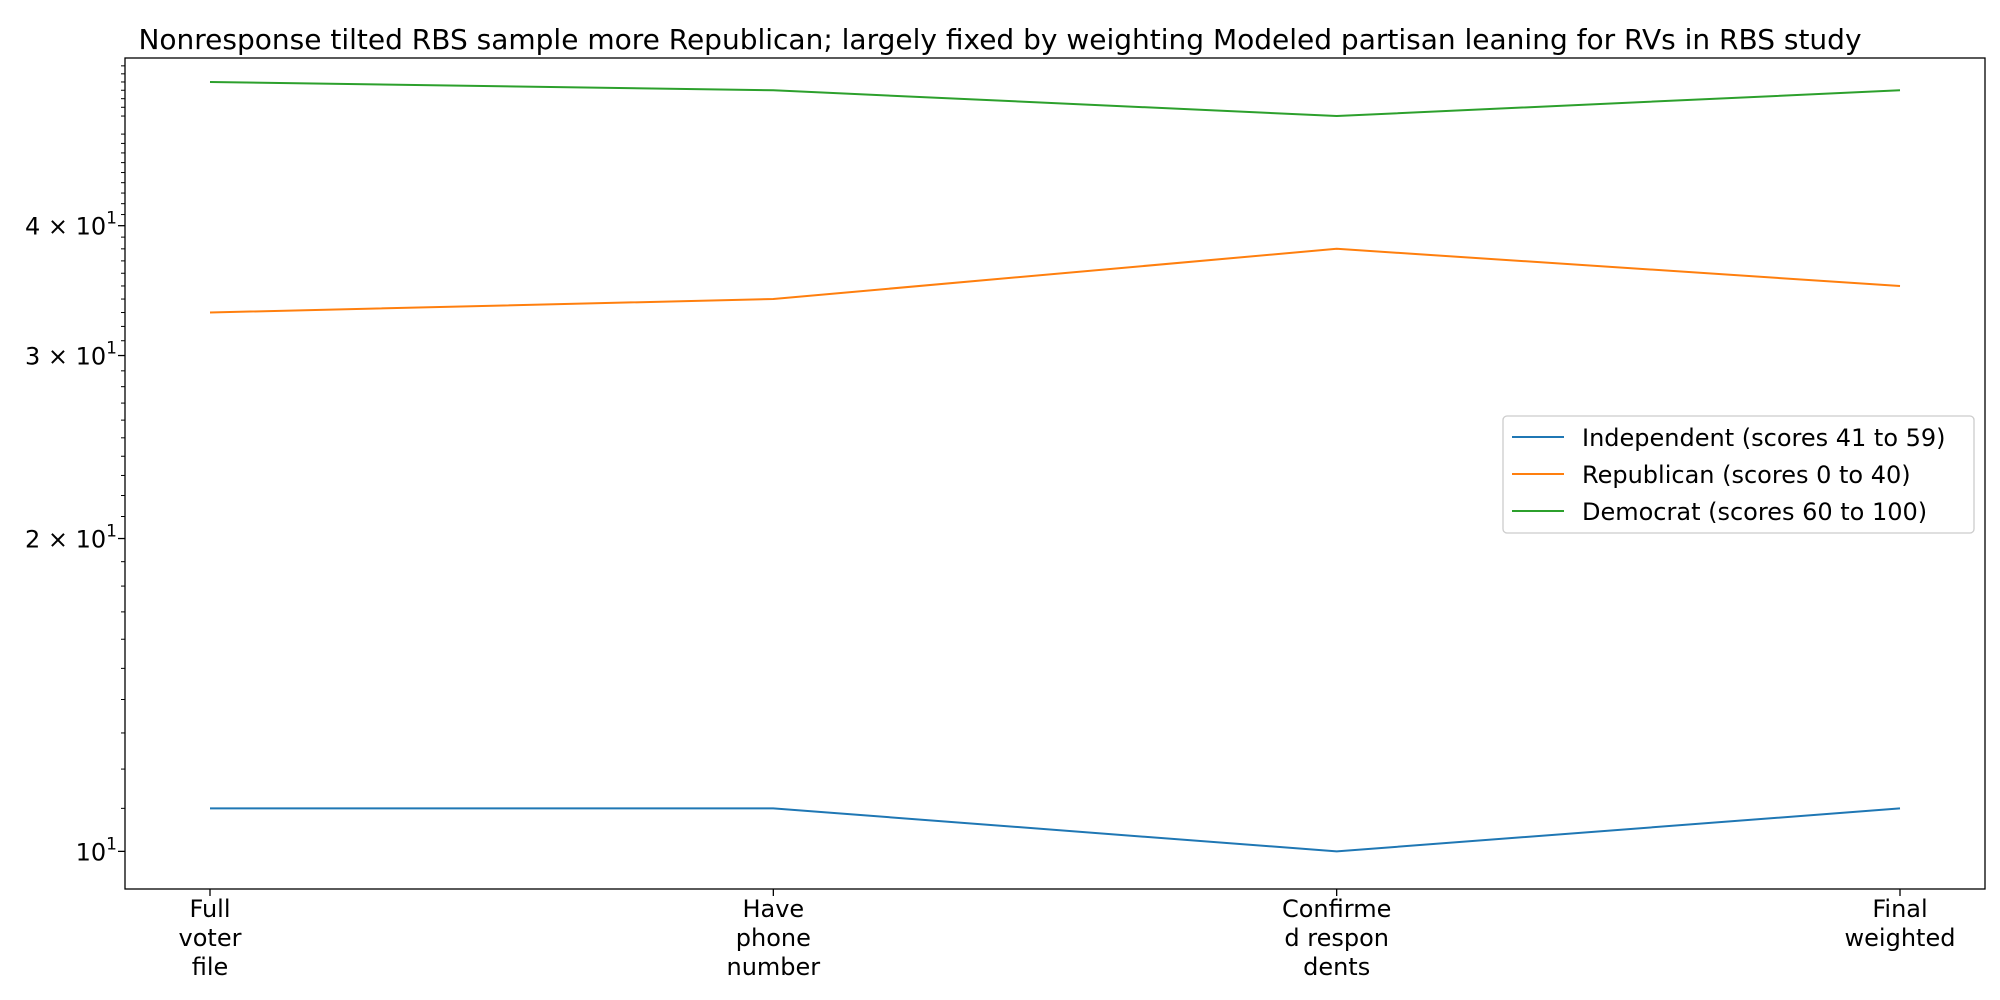  What do you see at coordinates (71, 355) in the screenshot?
I see `y-tick-label: 3 × 101` at bounding box center [71, 355].